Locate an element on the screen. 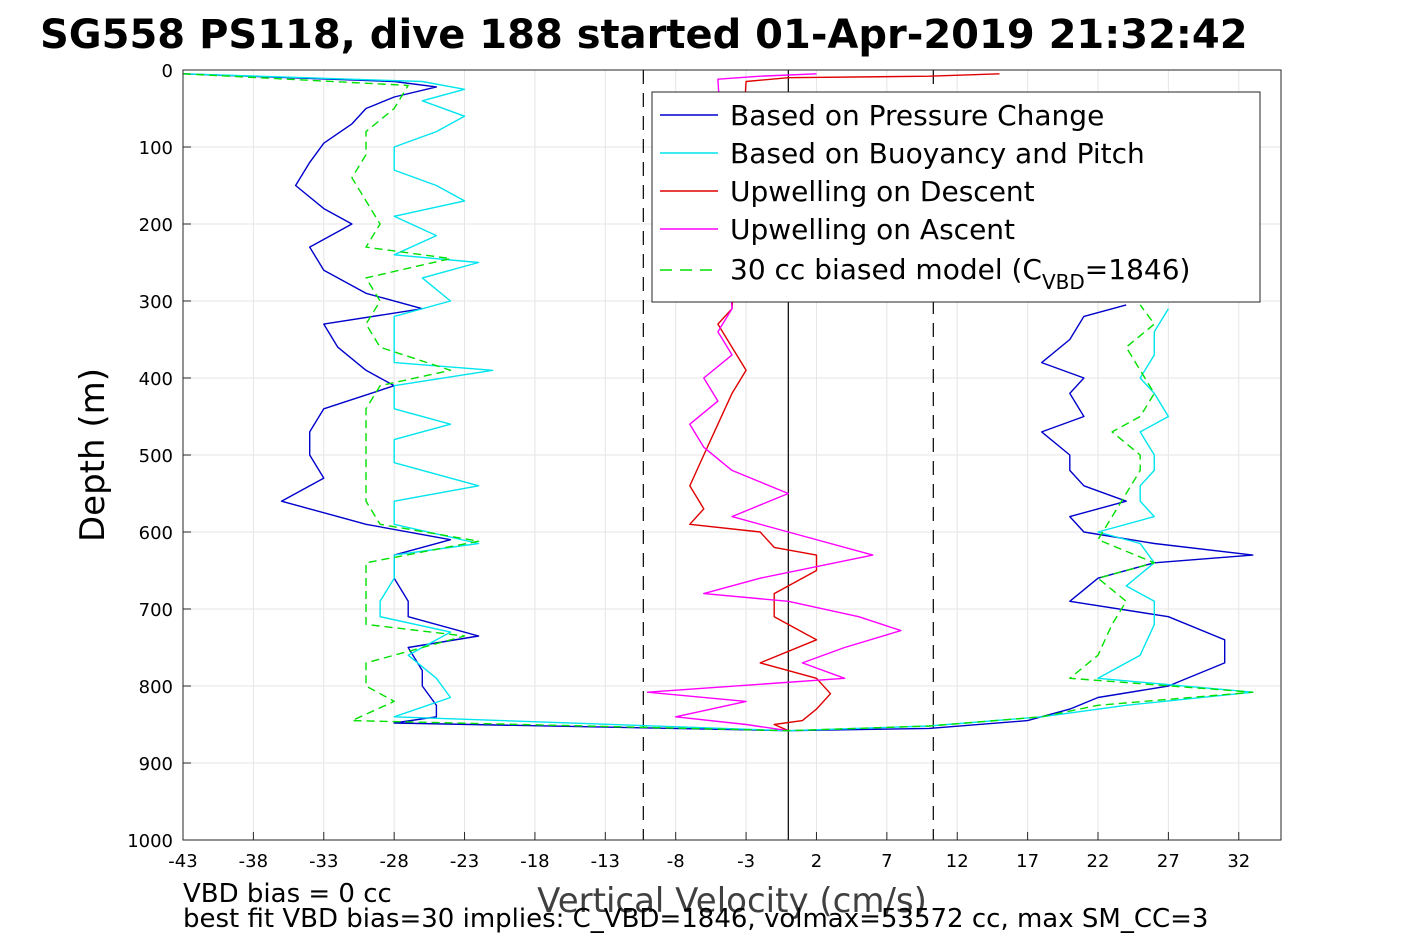 This screenshot has width=1417, height=945. y-tick-label: 800 is located at coordinates (156, 687).